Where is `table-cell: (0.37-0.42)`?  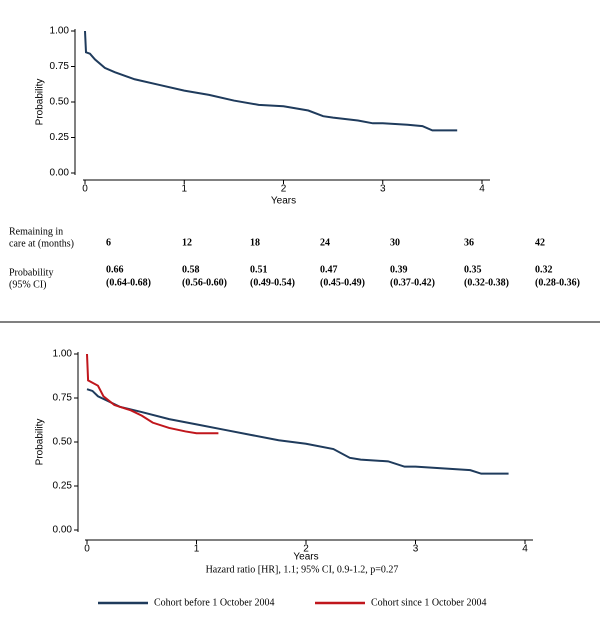 table-cell: (0.37-0.42) is located at coordinates (412, 282).